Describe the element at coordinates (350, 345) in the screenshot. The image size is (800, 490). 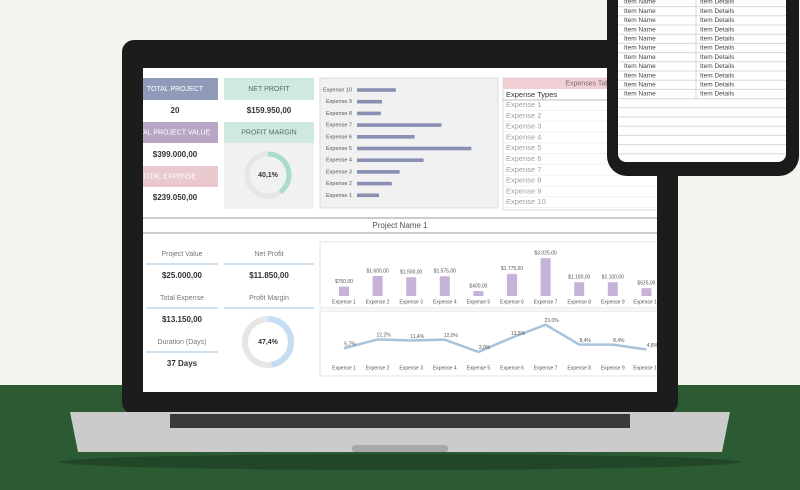
I see `data-label: 5,7%` at that location.